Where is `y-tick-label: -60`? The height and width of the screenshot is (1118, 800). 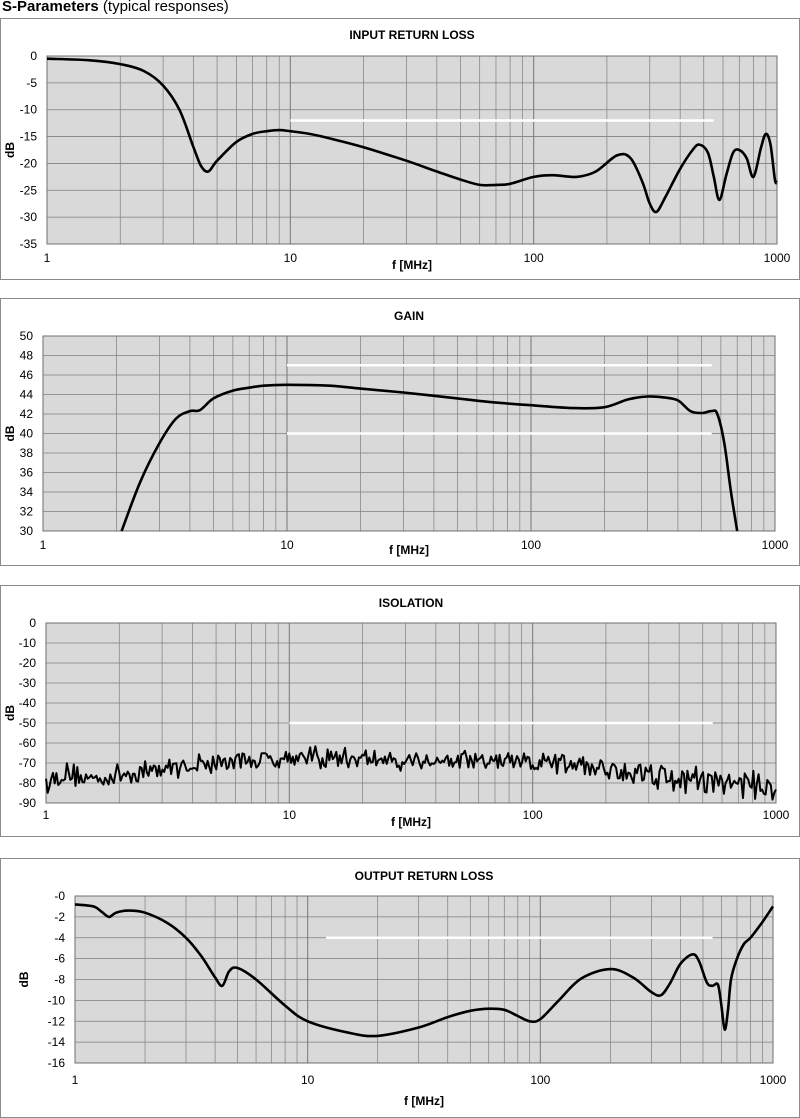 y-tick-label: -60 is located at coordinates (28, 743).